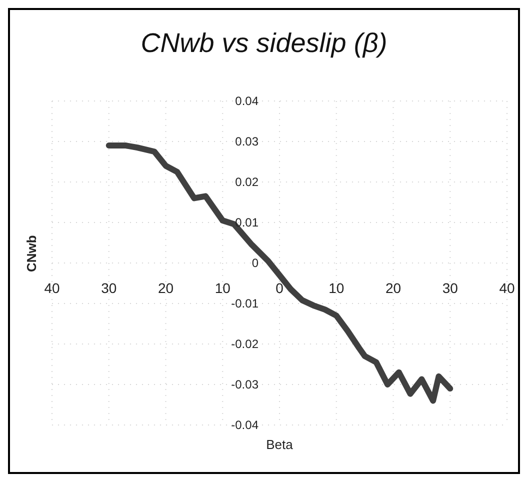 Image resolution: width=526 pixels, height=479 pixels. Describe the element at coordinates (280, 288) in the screenshot. I see `x-tick-label: 0` at that location.